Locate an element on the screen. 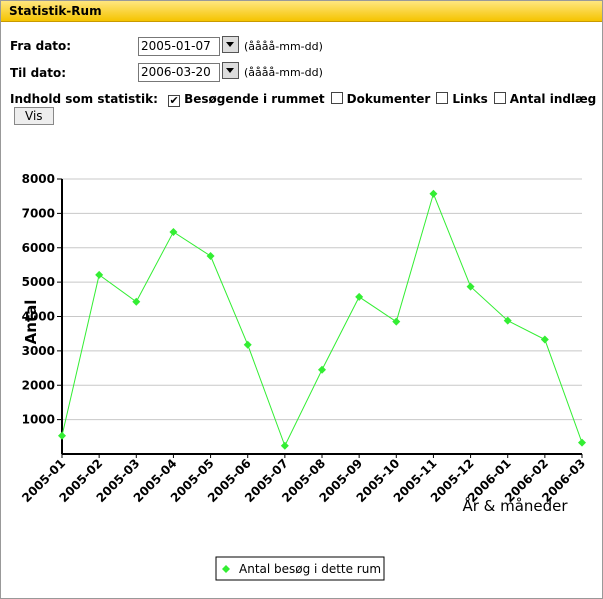 The width and height of the screenshot is (603, 599). x-axis-label: År & måneder is located at coordinates (515, 505).